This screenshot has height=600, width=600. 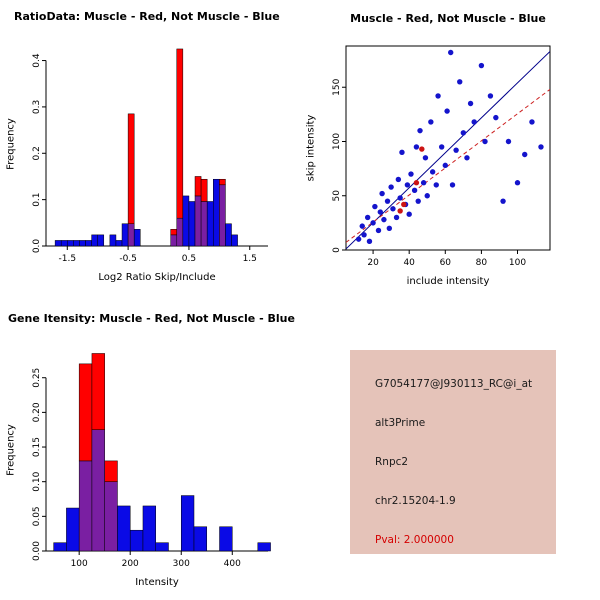 I want to click on locus-text: chr2.15204-1.9, so click(x=415, y=501).